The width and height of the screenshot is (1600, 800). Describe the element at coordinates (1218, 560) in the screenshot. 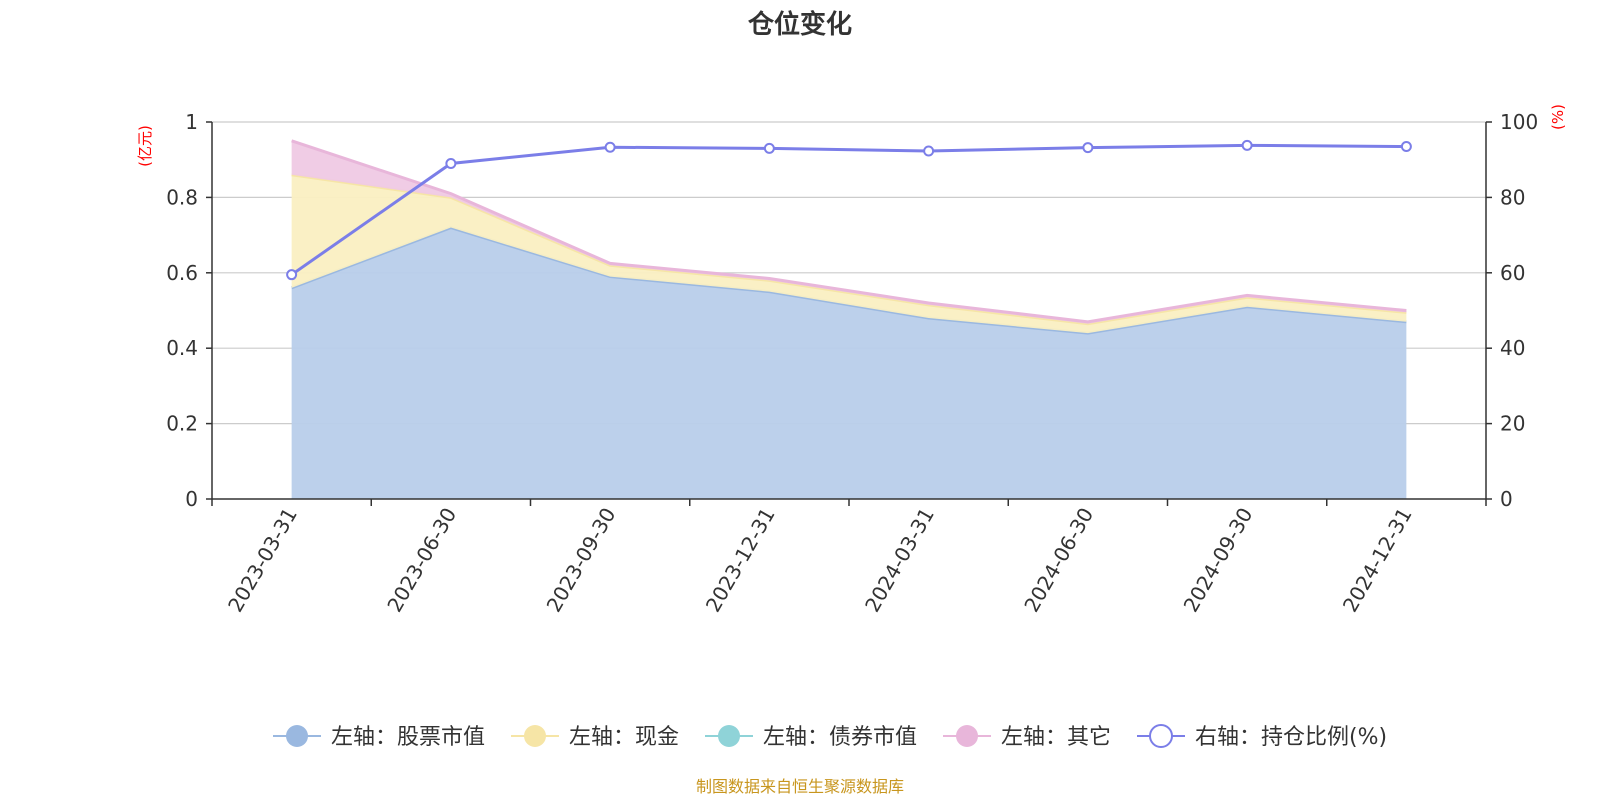

I see `x-tick-label: 2024-09-30` at that location.